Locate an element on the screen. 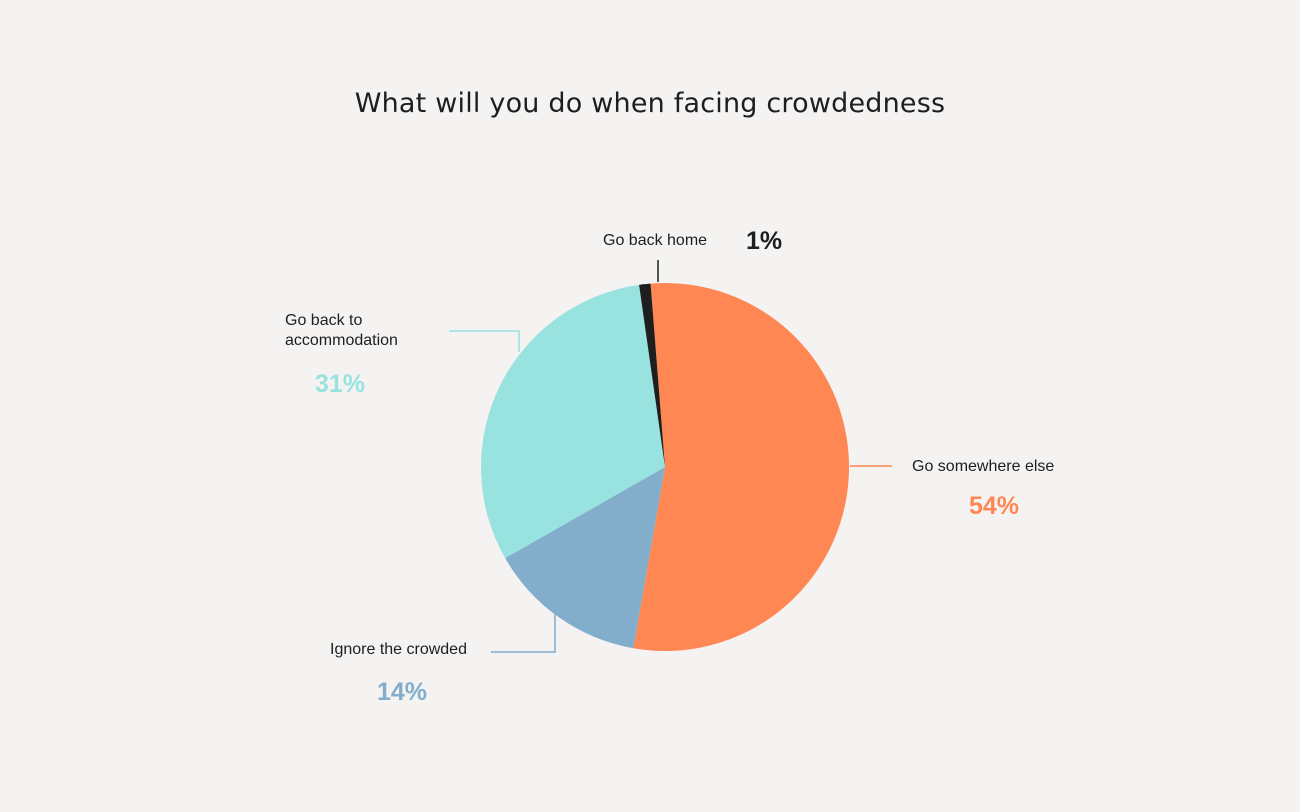 This screenshot has width=1300, height=812. pie-slice-go-somewhere-else is located at coordinates (741, 467).